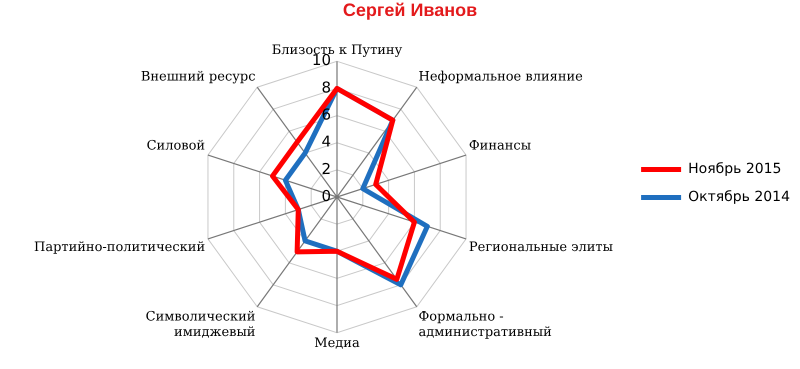 The image size is (800, 369). I want to click on spoke-label: Внешний ресурс, so click(198, 76).